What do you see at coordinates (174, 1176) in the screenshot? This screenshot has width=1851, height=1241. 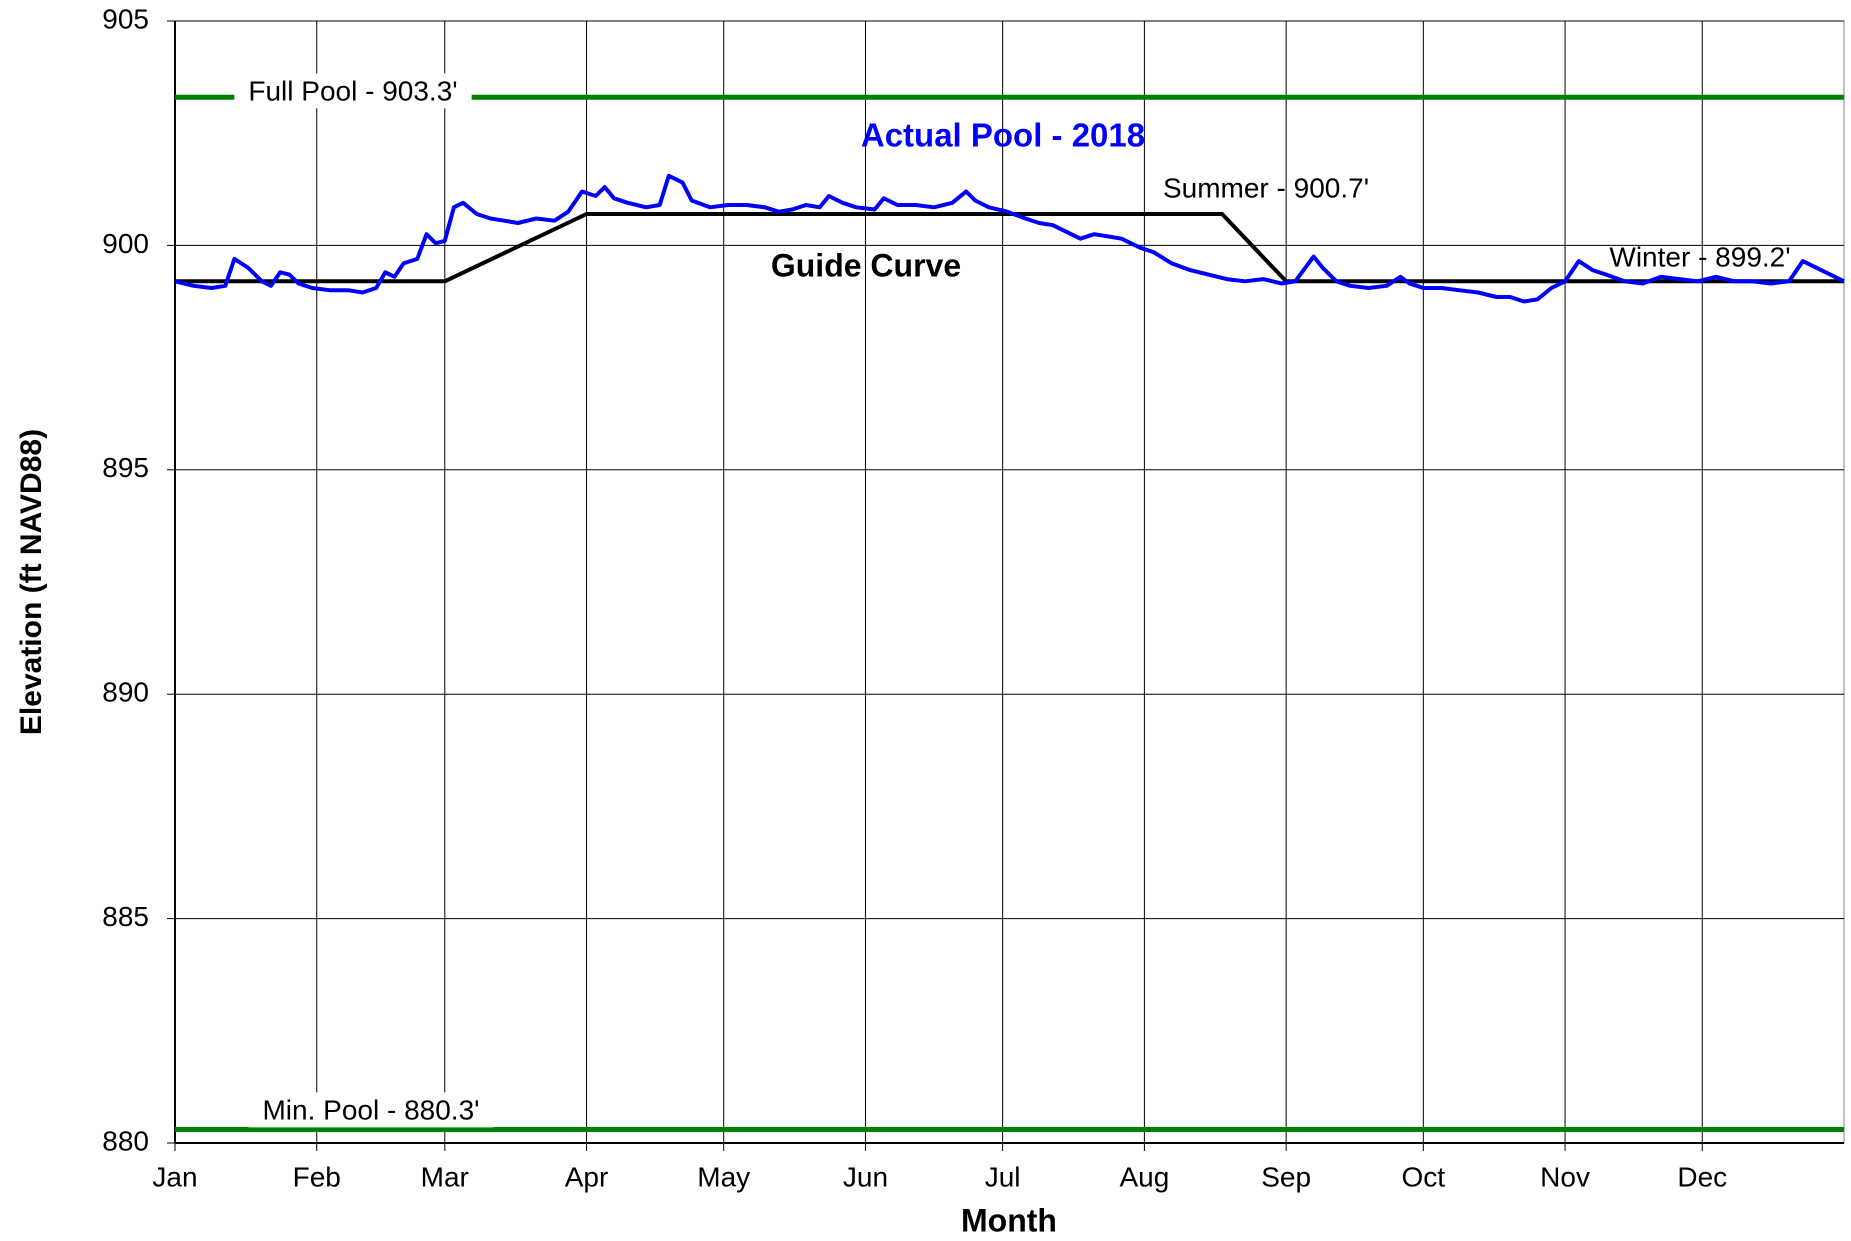 I see `x-tick-label: Jan` at bounding box center [174, 1176].